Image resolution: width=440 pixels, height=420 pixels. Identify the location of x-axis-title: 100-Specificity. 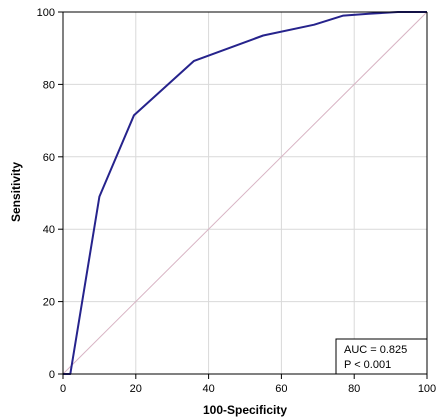
(245, 410).